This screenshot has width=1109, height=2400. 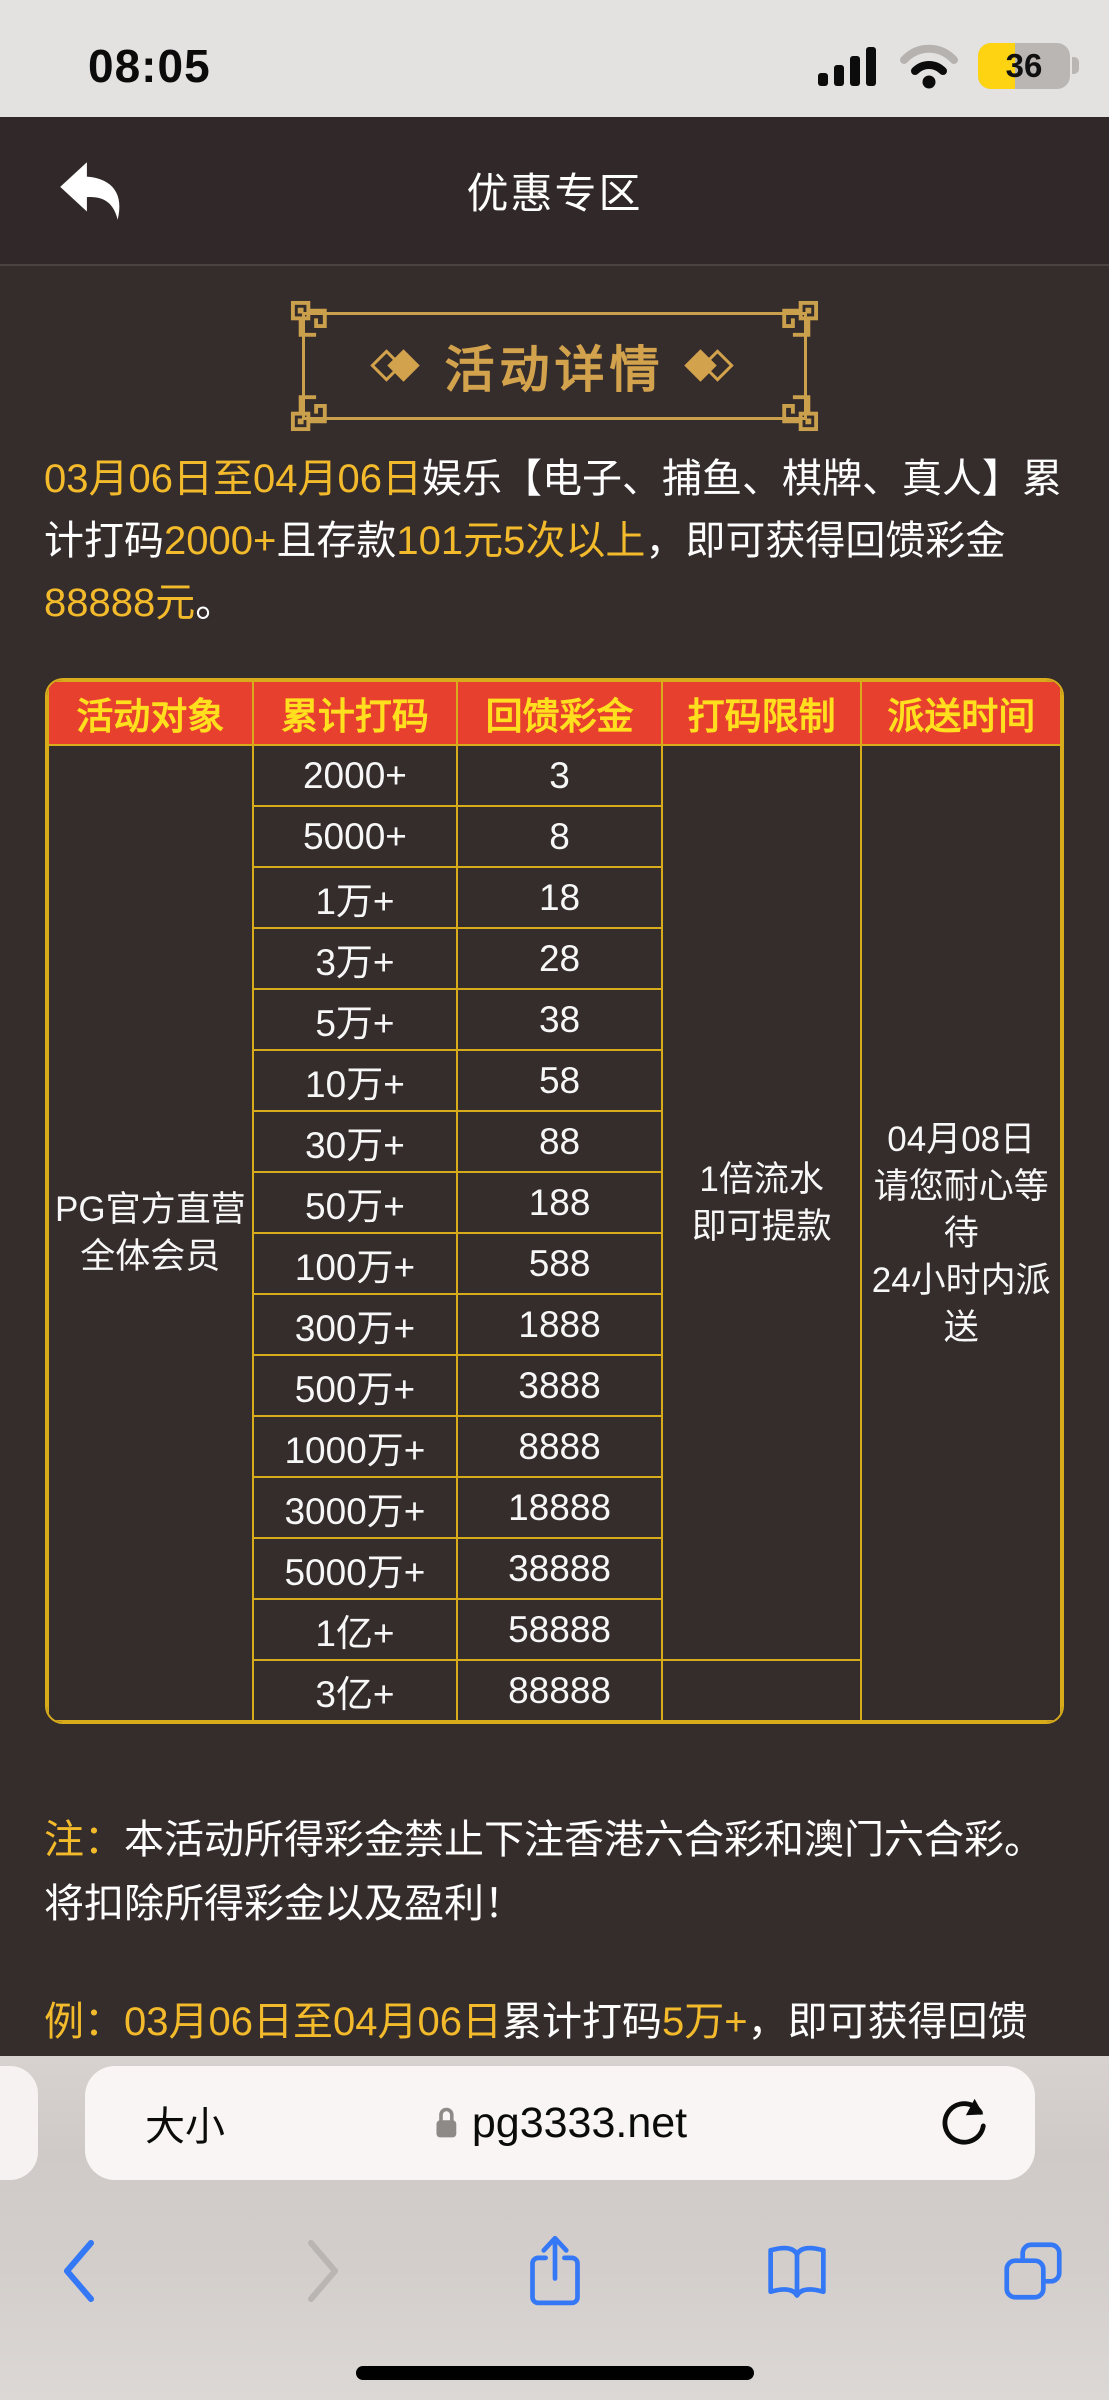 I want to click on app-header: 优惠专区, so click(x=554, y=191).